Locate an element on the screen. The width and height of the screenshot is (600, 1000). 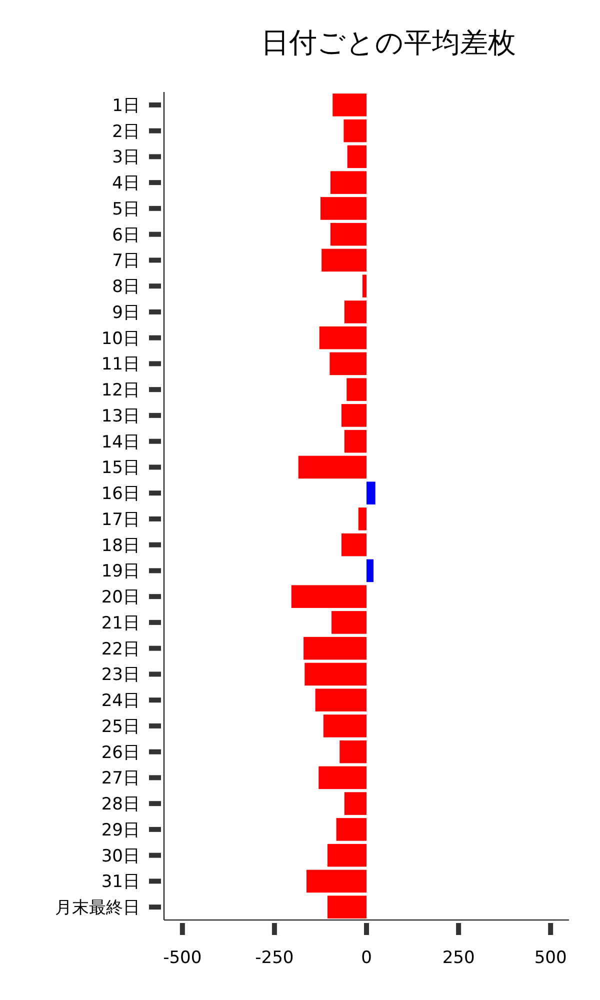
y-tick-label: 27日 is located at coordinates (120, 778).